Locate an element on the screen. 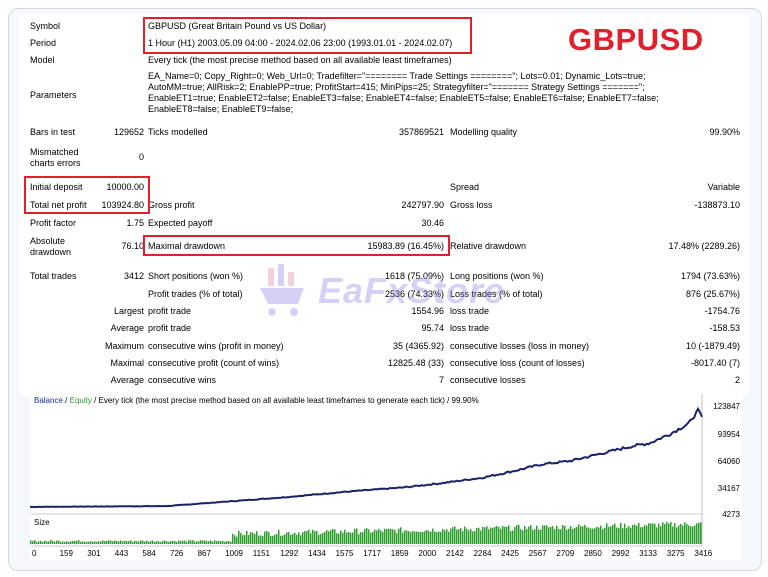 The height and width of the screenshot is (577, 768). loss-trades-label: Loss trades (% of total) is located at coordinates (496, 294).